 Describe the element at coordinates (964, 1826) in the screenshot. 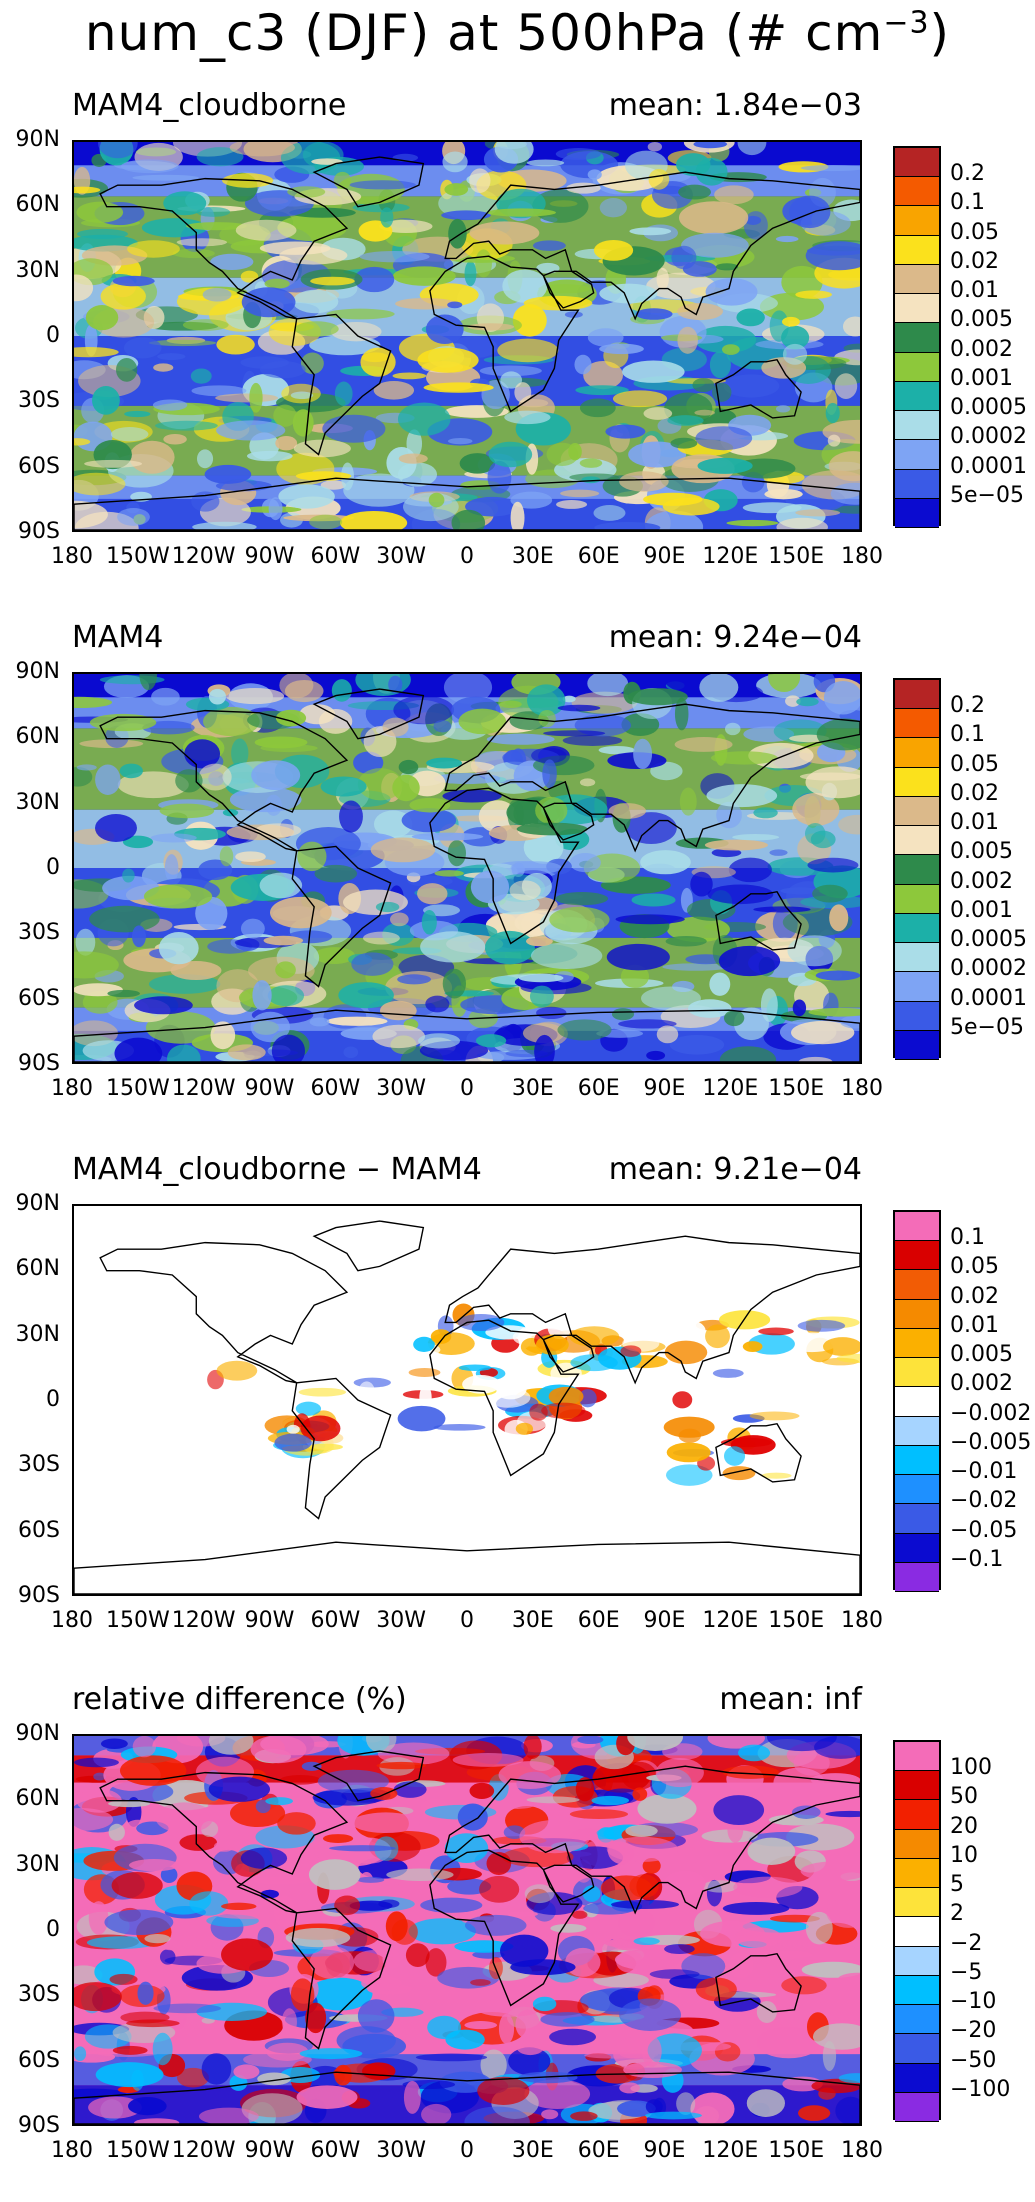

I see `colorbar-label: 20` at that location.